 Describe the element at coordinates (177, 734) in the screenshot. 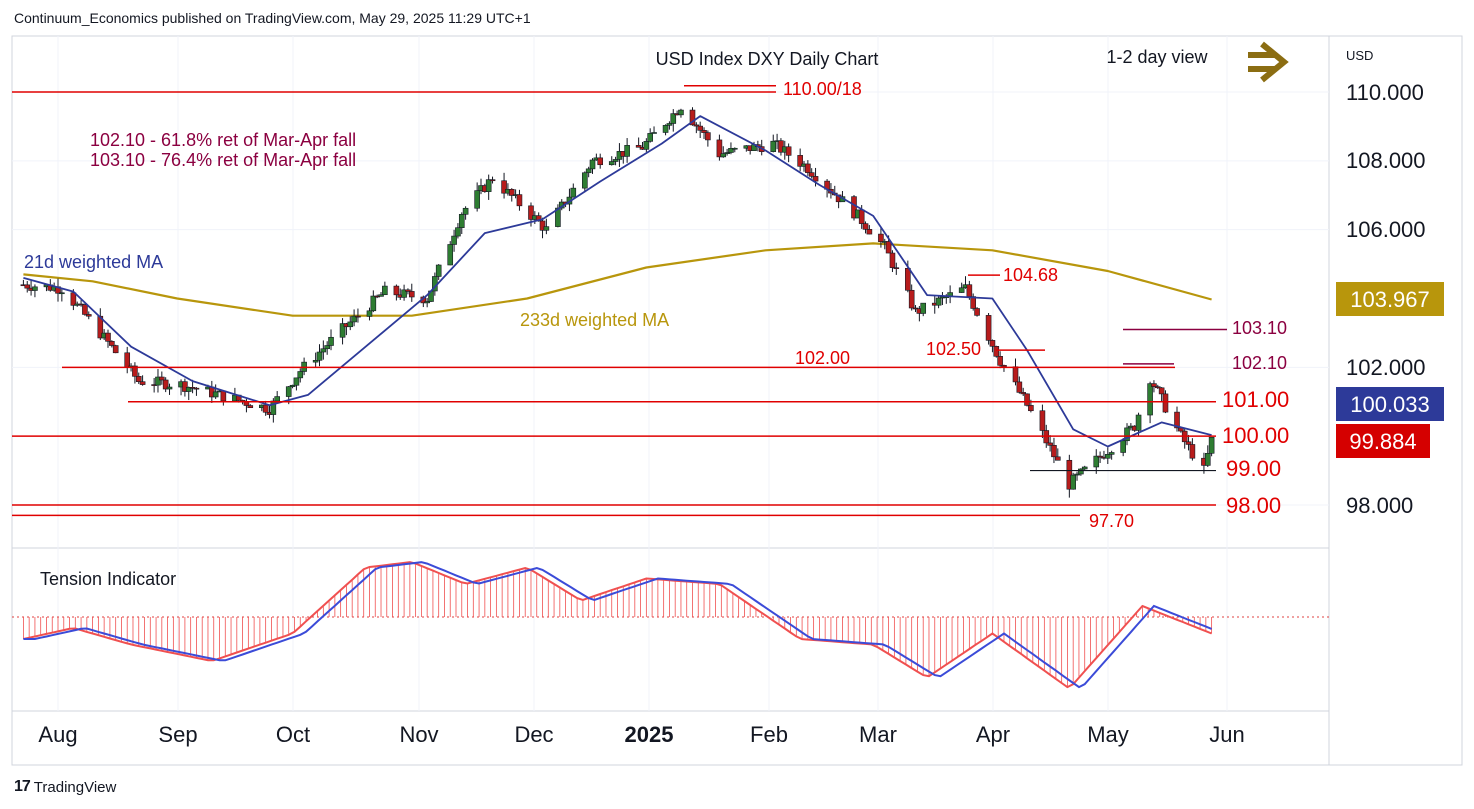

I see `x-tick-sep: Sep` at that location.